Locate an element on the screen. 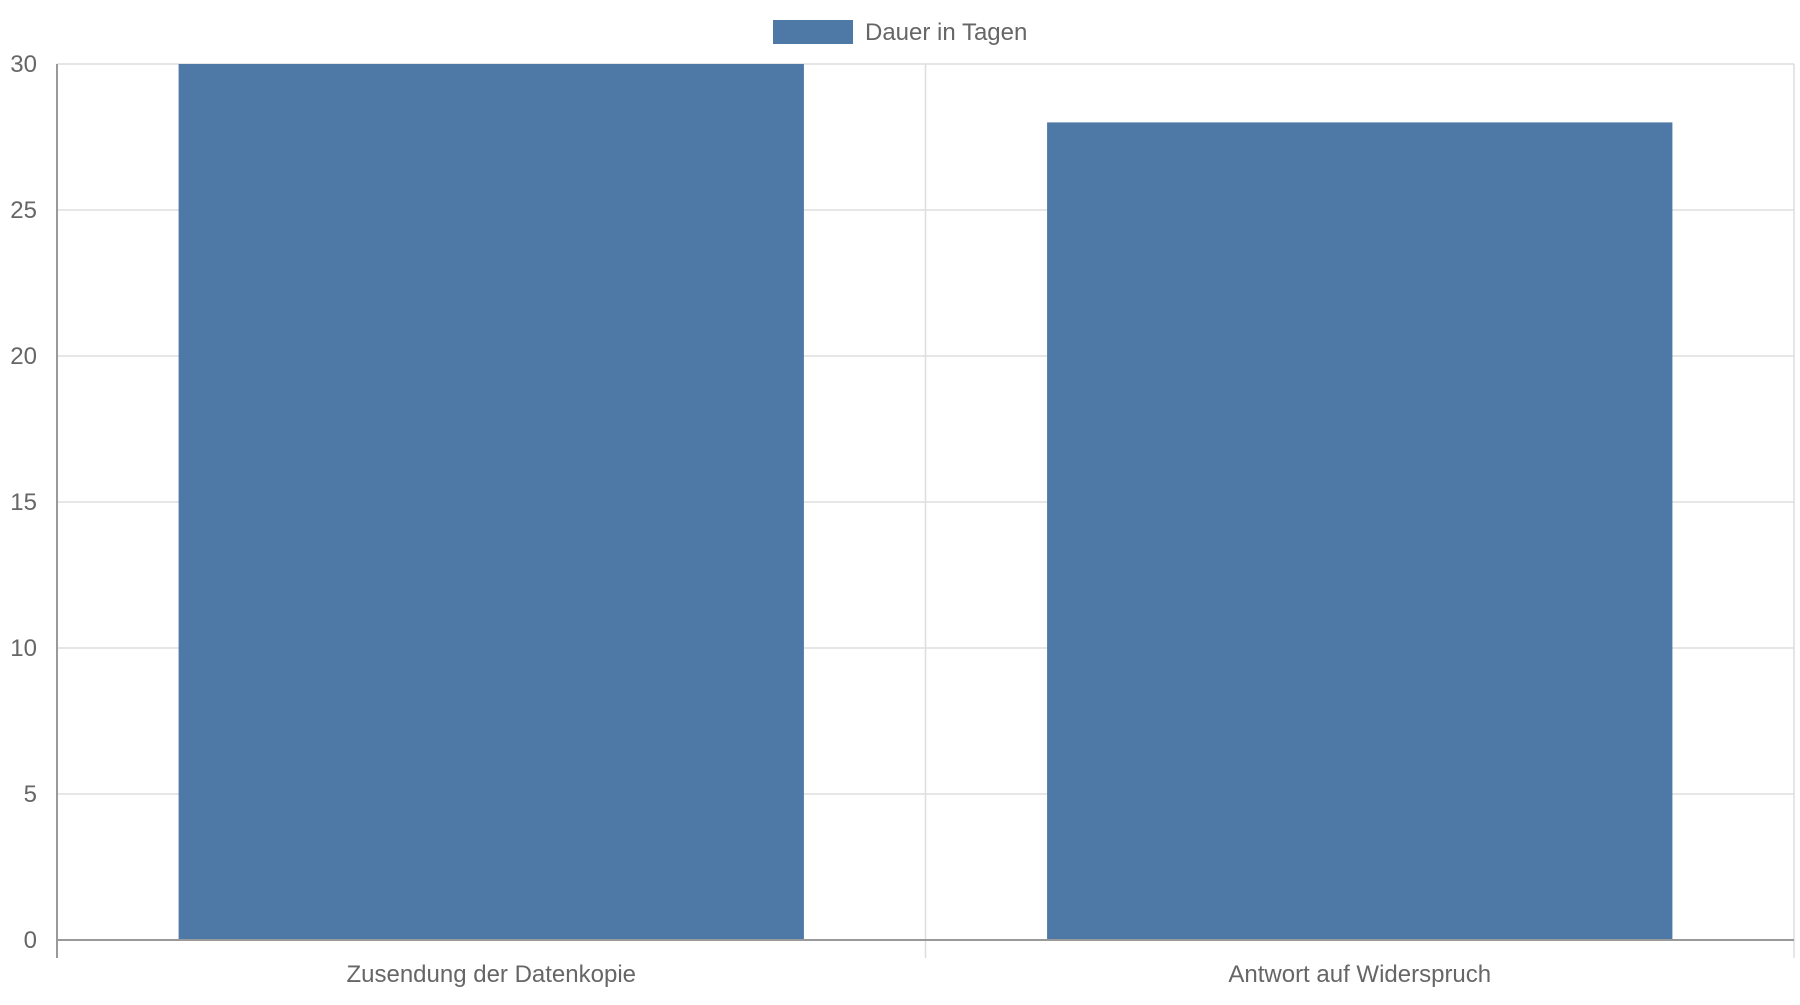  y-tick-label: 30 is located at coordinates (23, 64).